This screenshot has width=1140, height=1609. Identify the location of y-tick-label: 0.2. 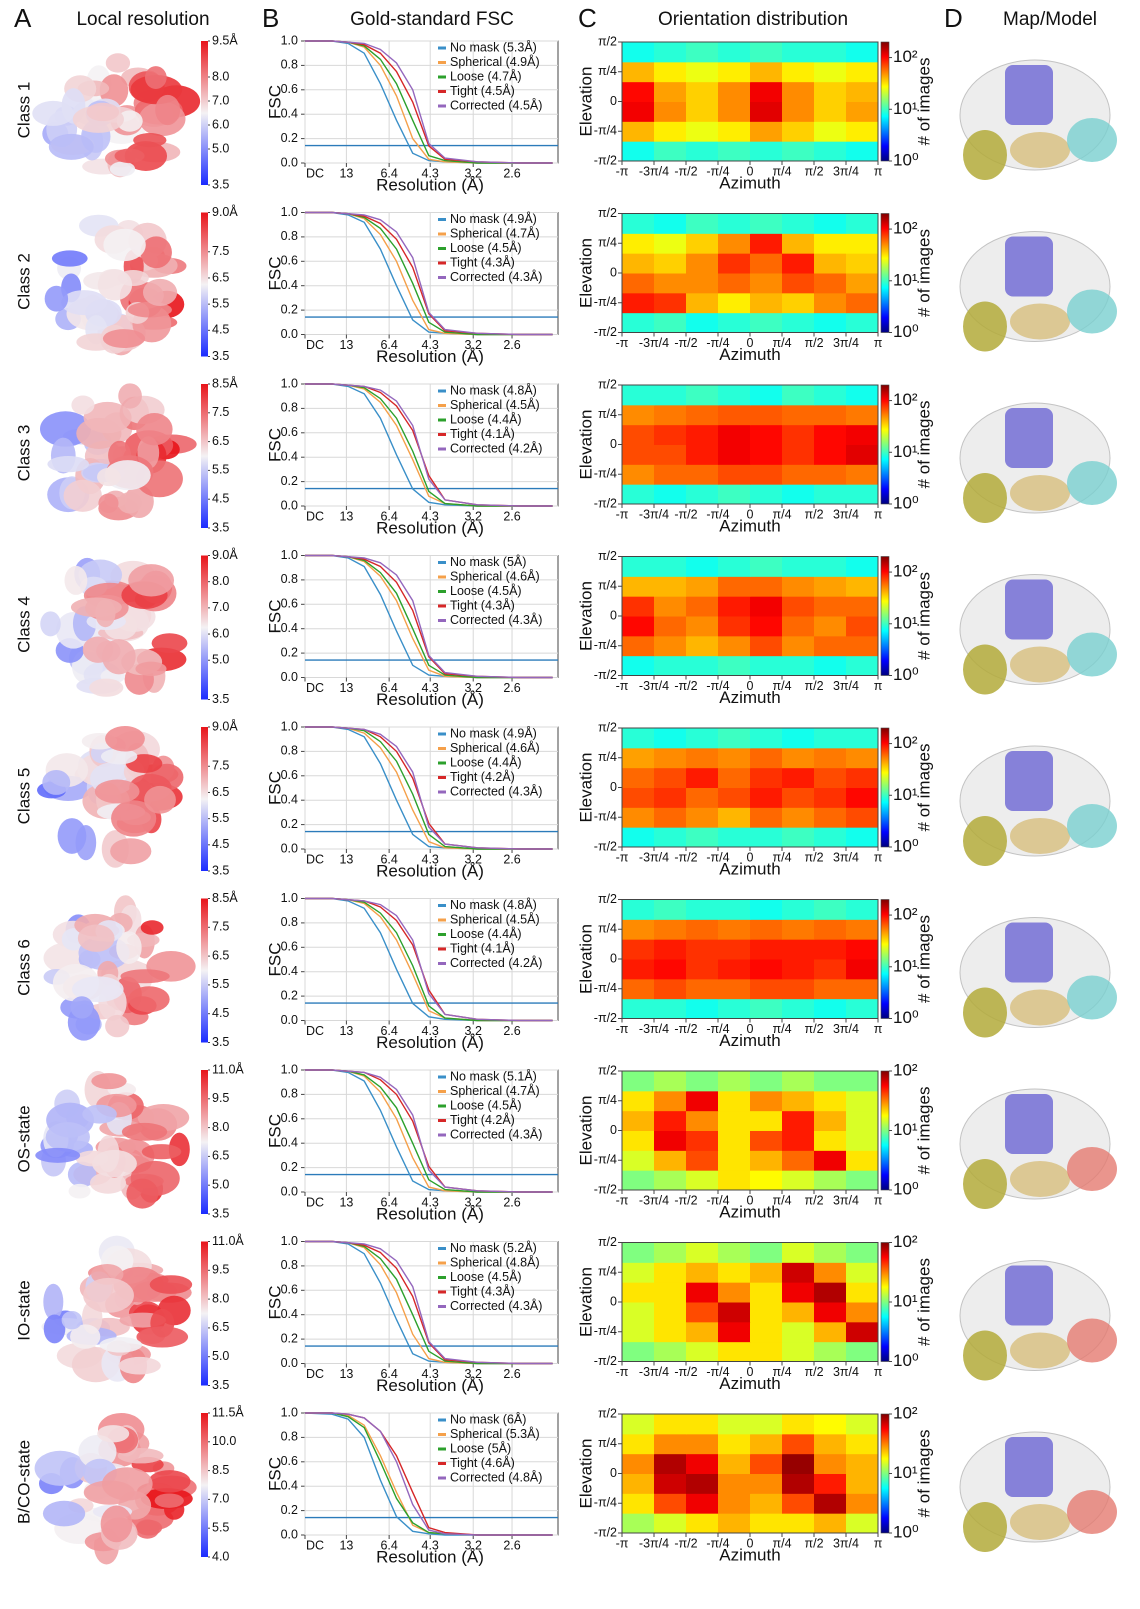
(289, 1510).